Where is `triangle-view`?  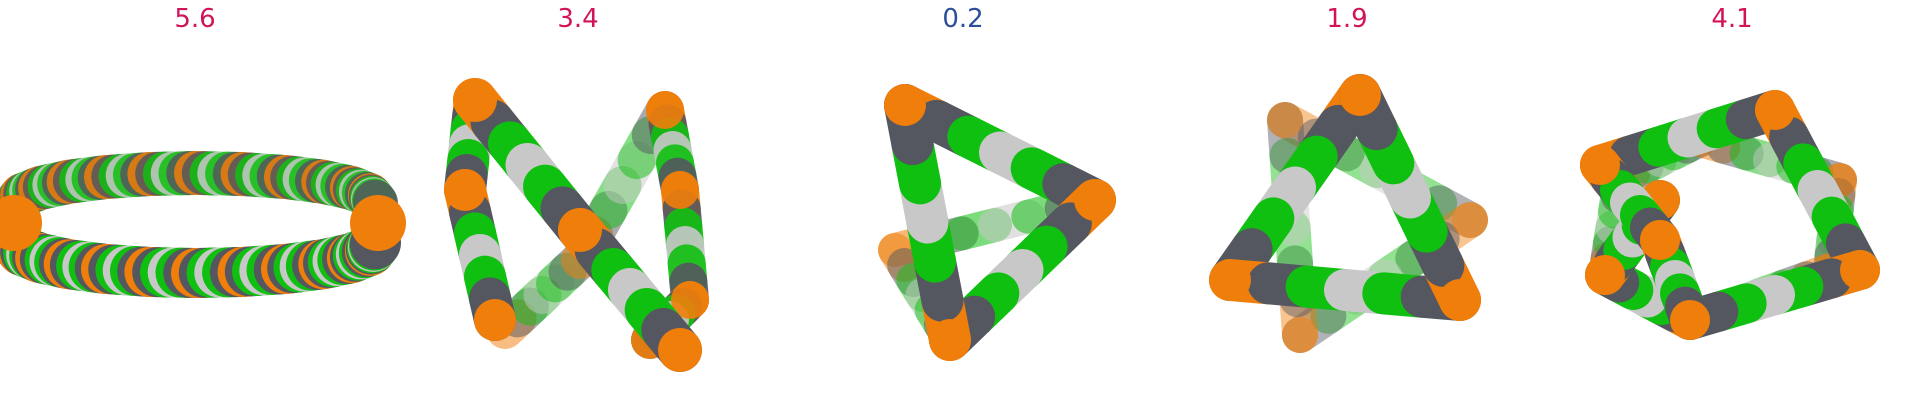
triangle-view is located at coordinates (997, 222).